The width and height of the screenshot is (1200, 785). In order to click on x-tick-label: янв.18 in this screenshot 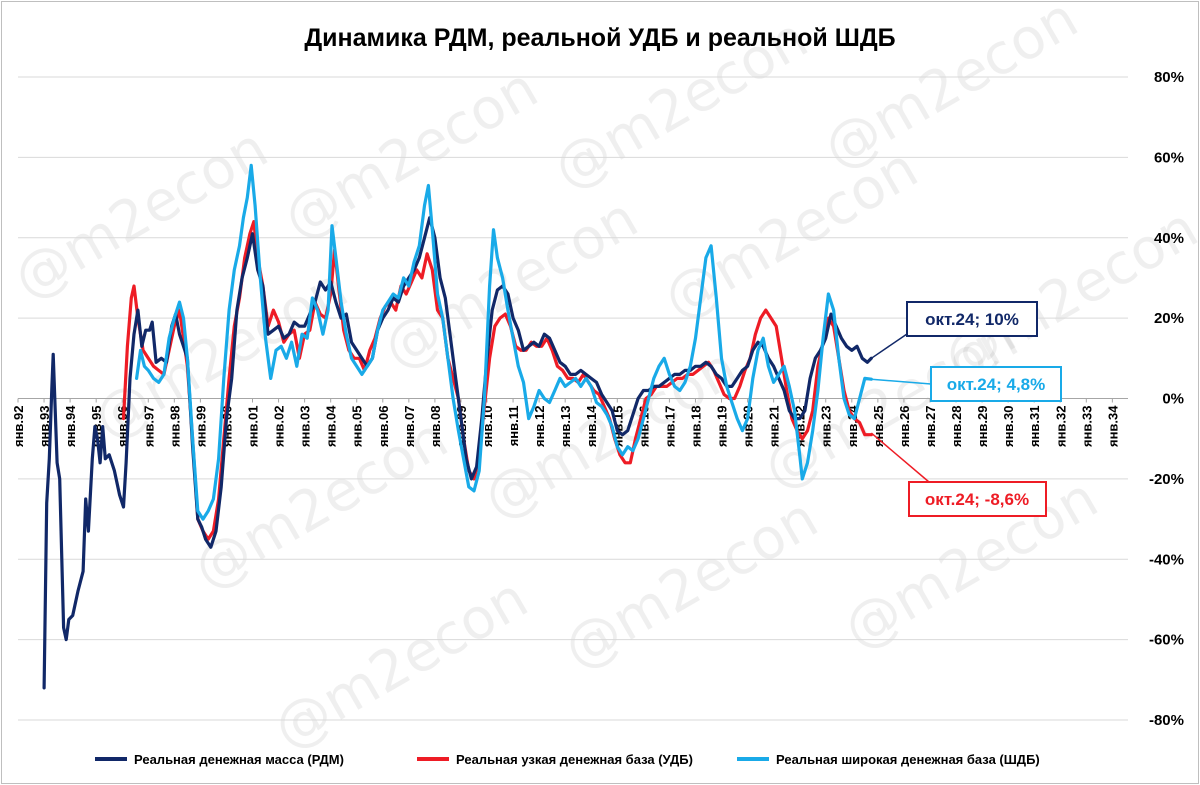, I will do `click(695, 427)`.